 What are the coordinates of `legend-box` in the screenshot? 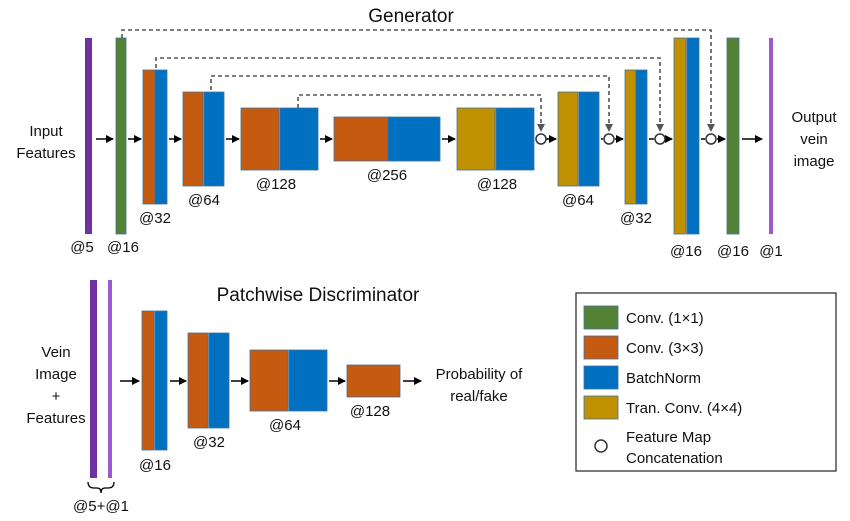 It's located at (706, 382).